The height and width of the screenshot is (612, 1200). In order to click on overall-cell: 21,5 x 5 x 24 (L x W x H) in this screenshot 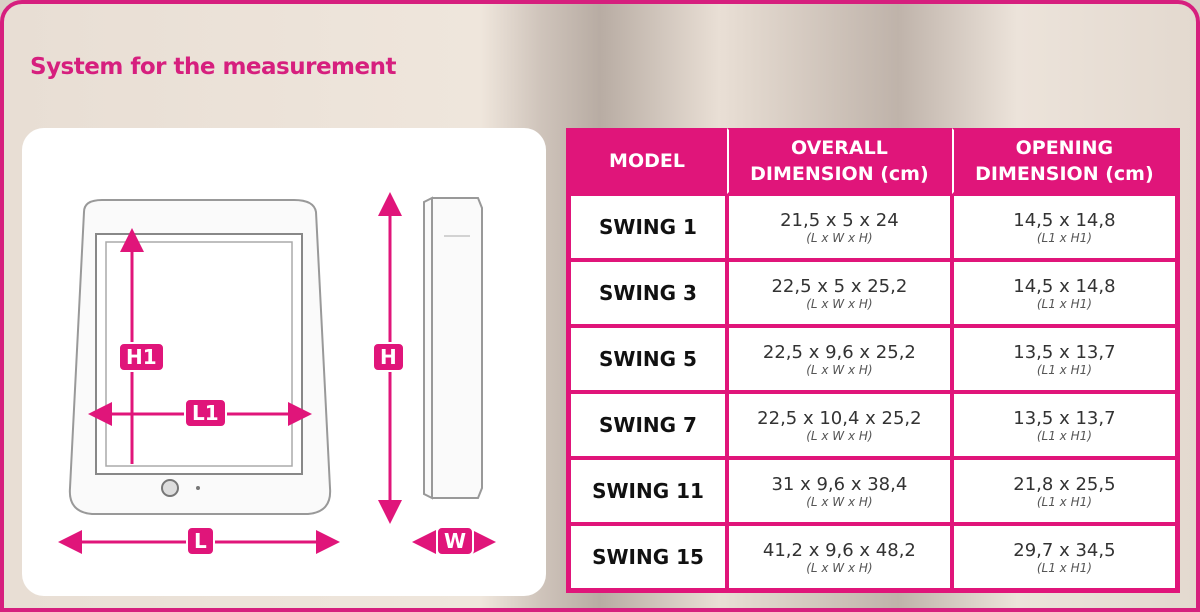, I will do `click(839, 227)`.